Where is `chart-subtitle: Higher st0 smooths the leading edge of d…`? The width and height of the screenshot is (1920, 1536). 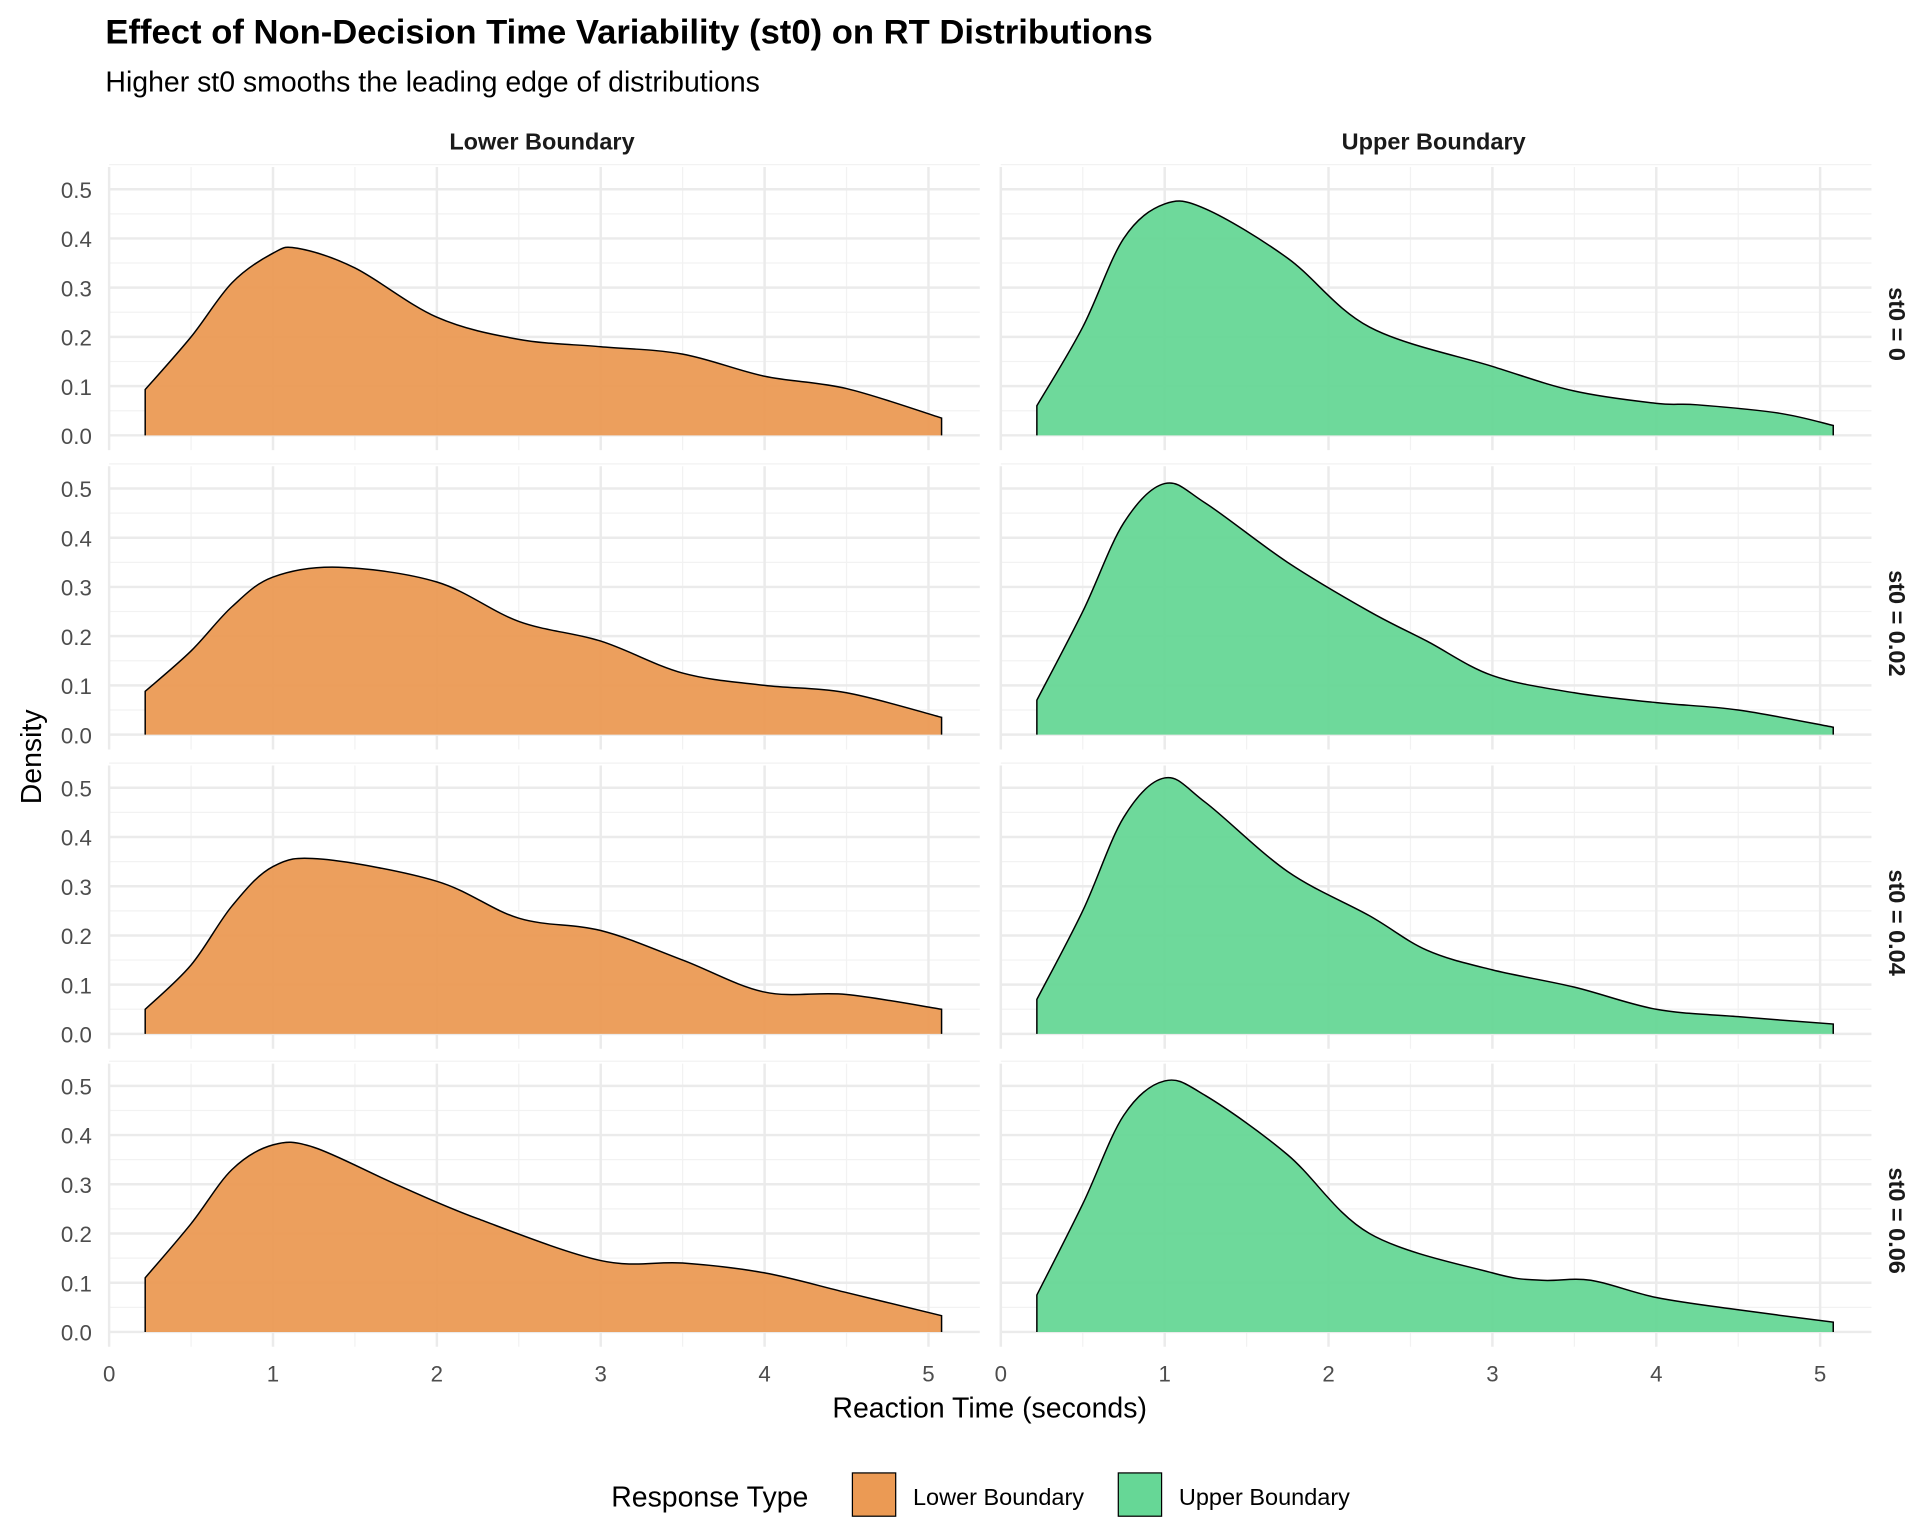 chart-subtitle: Higher st0 smooths the leading edge of d… is located at coordinates (432, 83).